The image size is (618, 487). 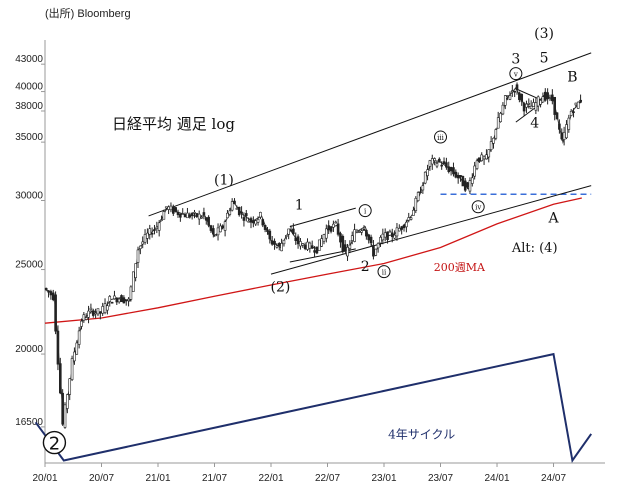 What do you see at coordinates (29, 59) in the screenshot?
I see `y-tick-label: 43000` at bounding box center [29, 59].